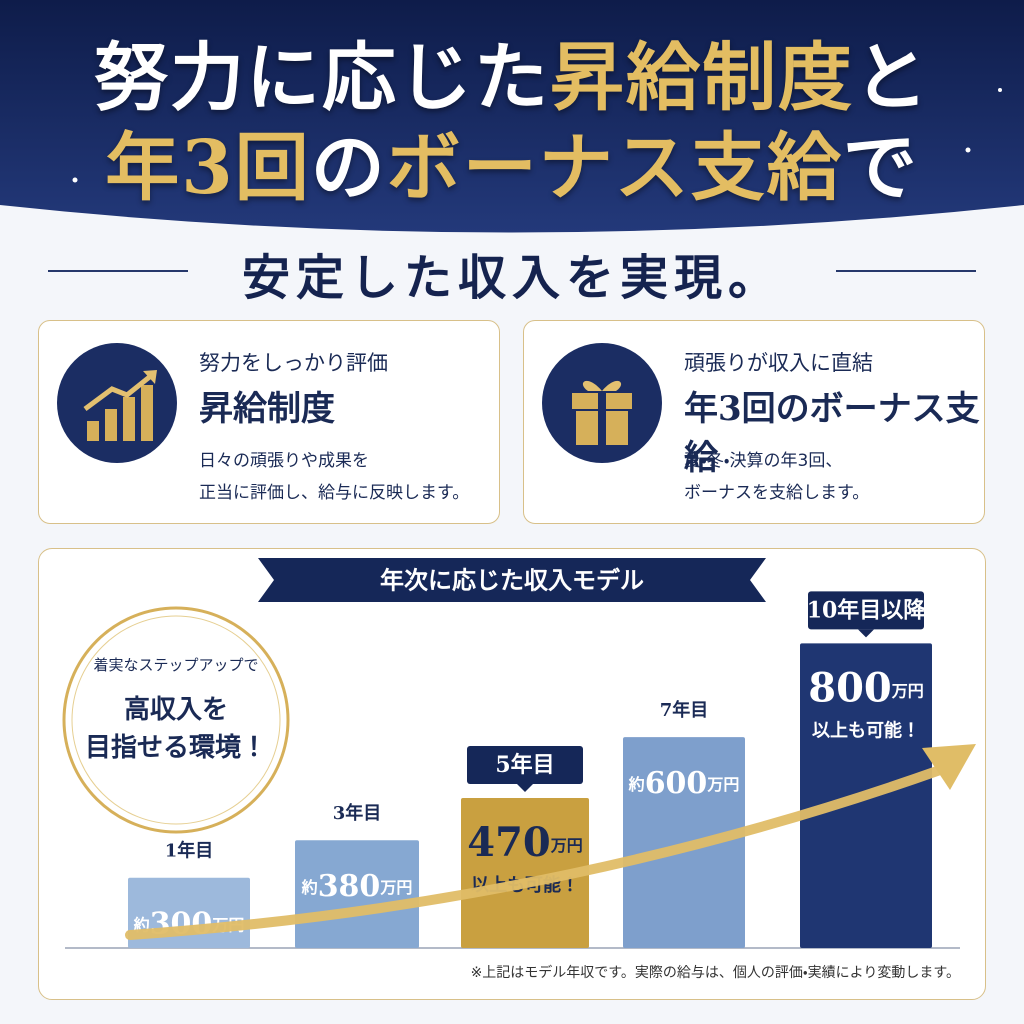 The width and height of the screenshot is (1024, 1024). I want to click on badge-text: 目指せる環境！, so click(176, 748).